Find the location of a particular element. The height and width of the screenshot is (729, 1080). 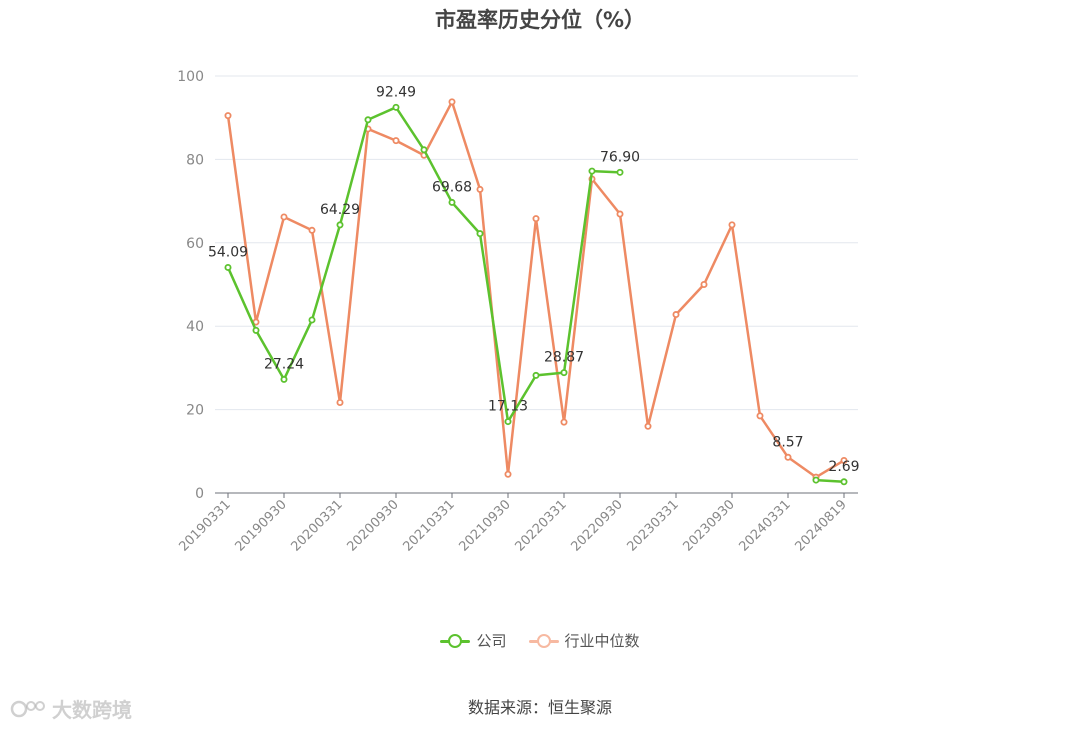

legend: 公司 行业中位数 is located at coordinates (540, 640).